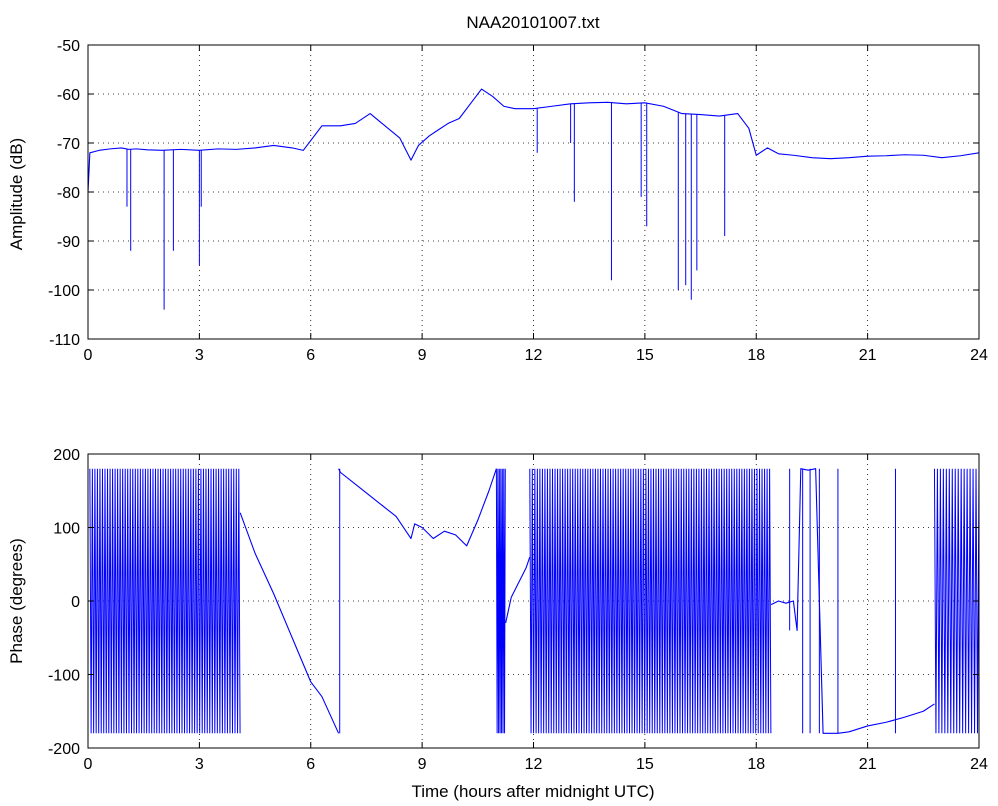 This screenshot has height=806, width=998. What do you see at coordinates (199, 764) in the screenshot?
I see `phase-x-tick-label: 3` at bounding box center [199, 764].